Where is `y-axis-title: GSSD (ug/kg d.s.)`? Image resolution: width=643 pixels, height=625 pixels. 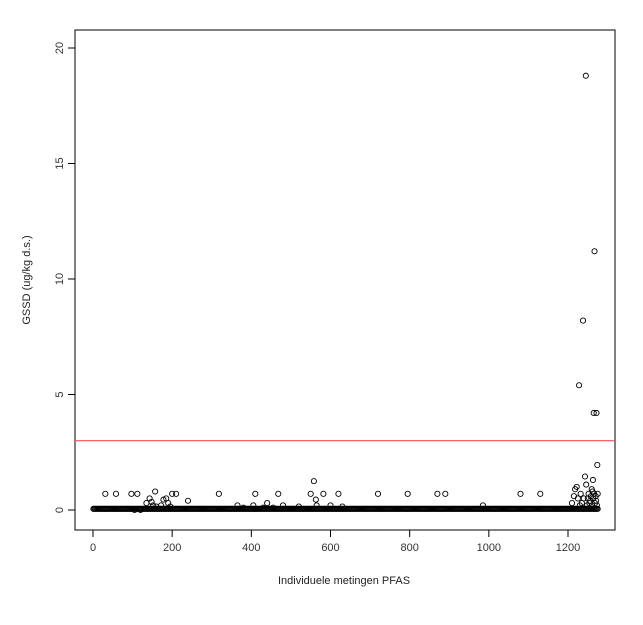
y-axis-title: GSSD (ug/kg d.s.) is located at coordinates (27, 279).